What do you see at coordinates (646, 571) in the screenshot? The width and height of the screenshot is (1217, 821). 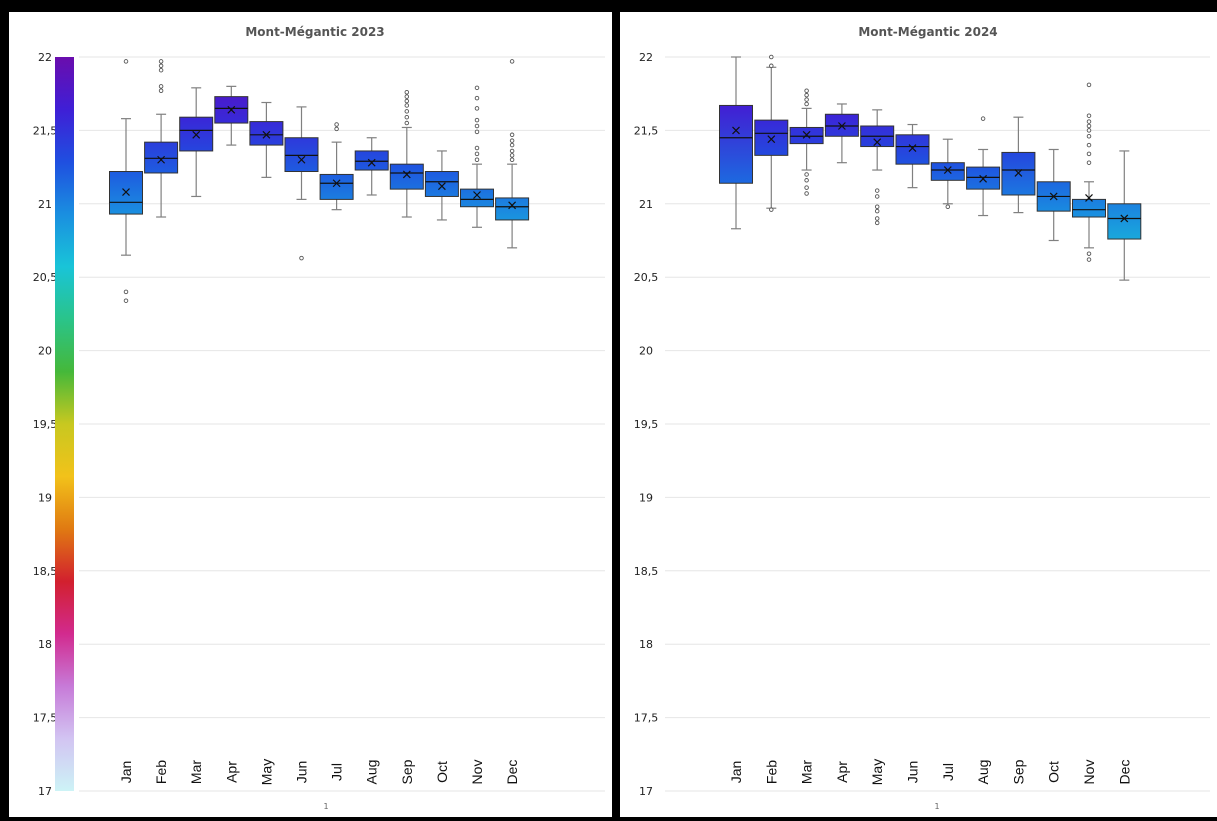 I see `y-tick-label: 18,5` at bounding box center [646, 571].